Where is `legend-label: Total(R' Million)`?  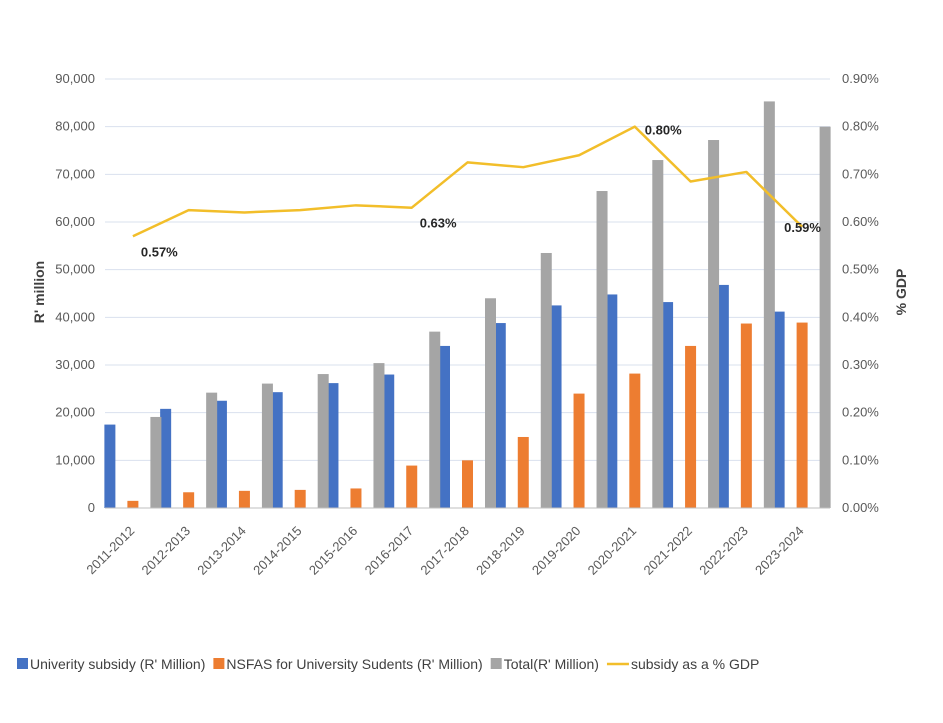 legend-label: Total(R' Million) is located at coordinates (551, 664).